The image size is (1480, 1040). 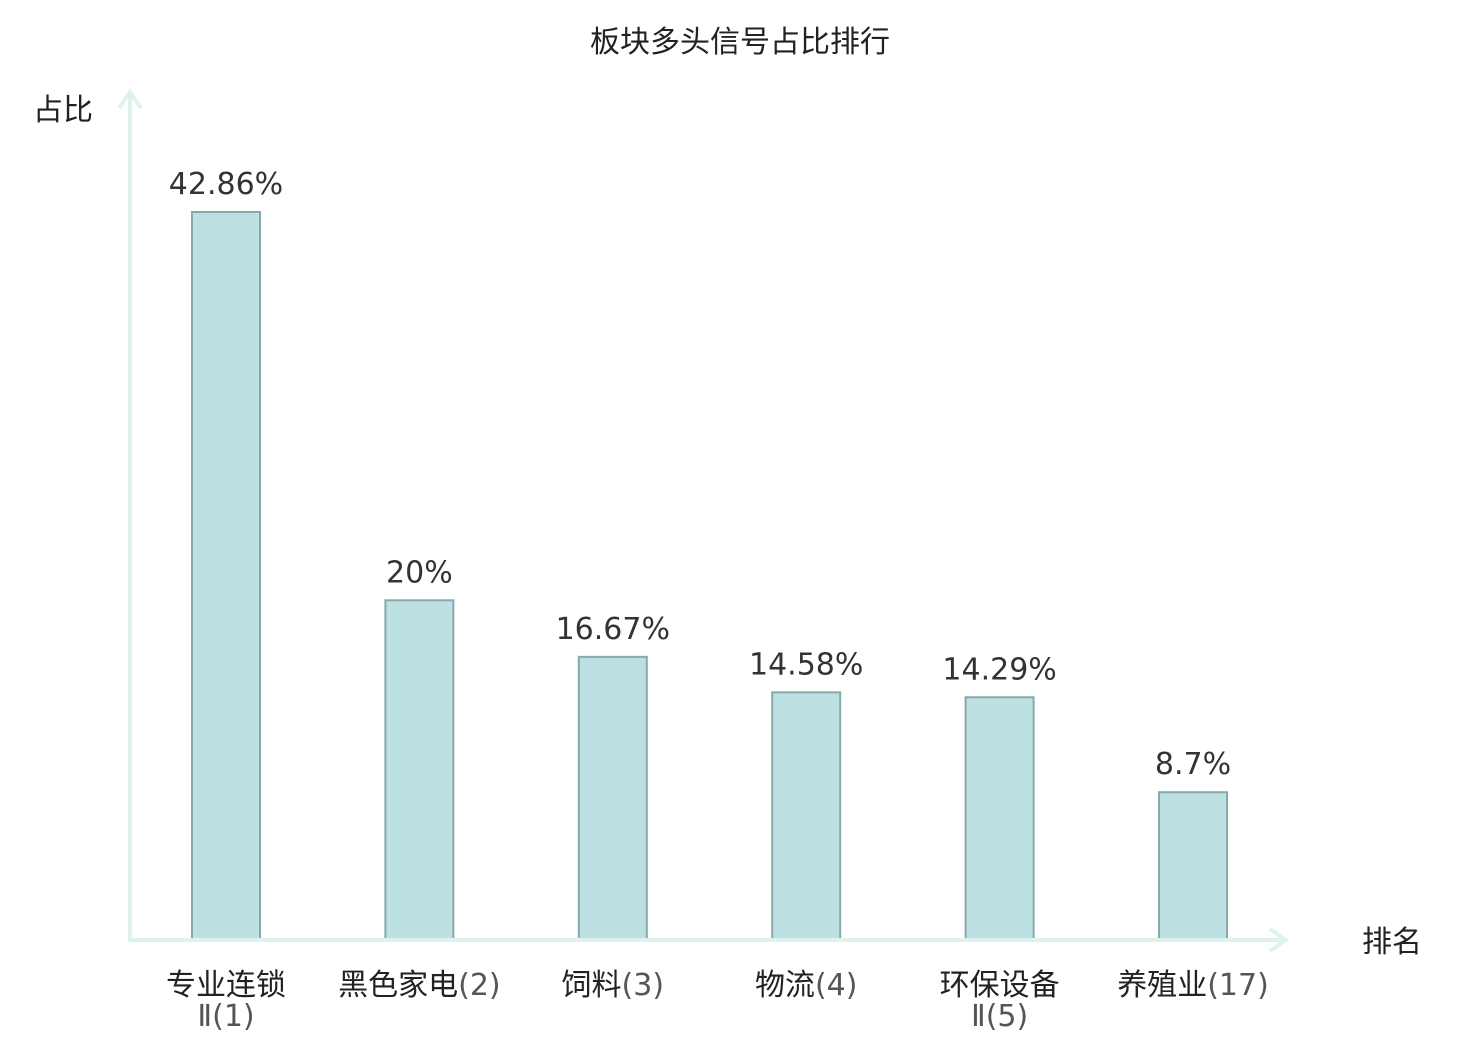 What do you see at coordinates (130, 99) in the screenshot?
I see `y-axis-arrow` at bounding box center [130, 99].